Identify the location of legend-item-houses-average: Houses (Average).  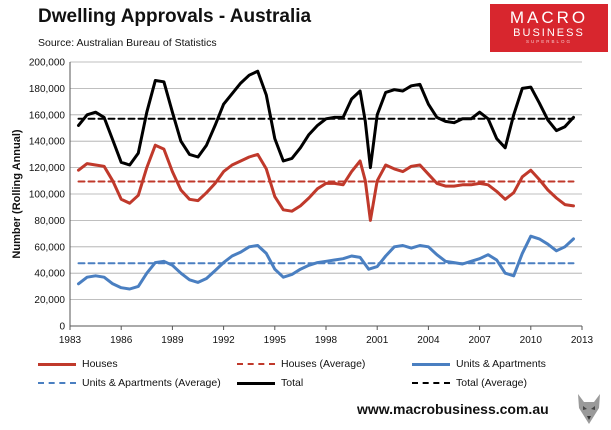
(301, 364).